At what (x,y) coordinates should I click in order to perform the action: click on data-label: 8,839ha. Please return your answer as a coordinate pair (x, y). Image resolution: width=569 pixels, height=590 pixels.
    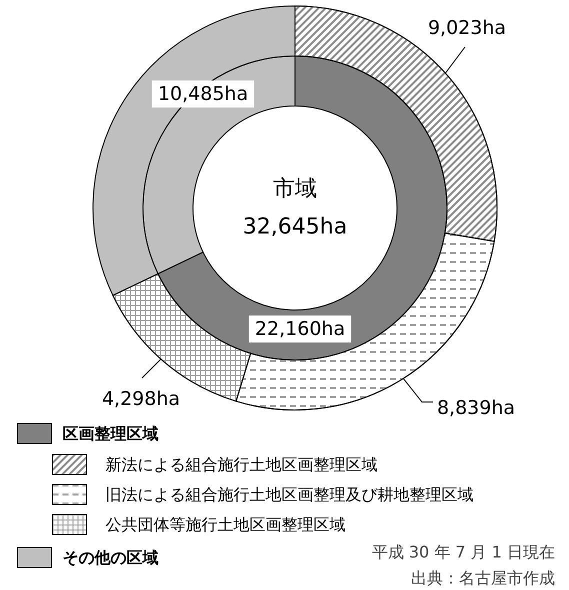
    Looking at the image, I should click on (476, 408).